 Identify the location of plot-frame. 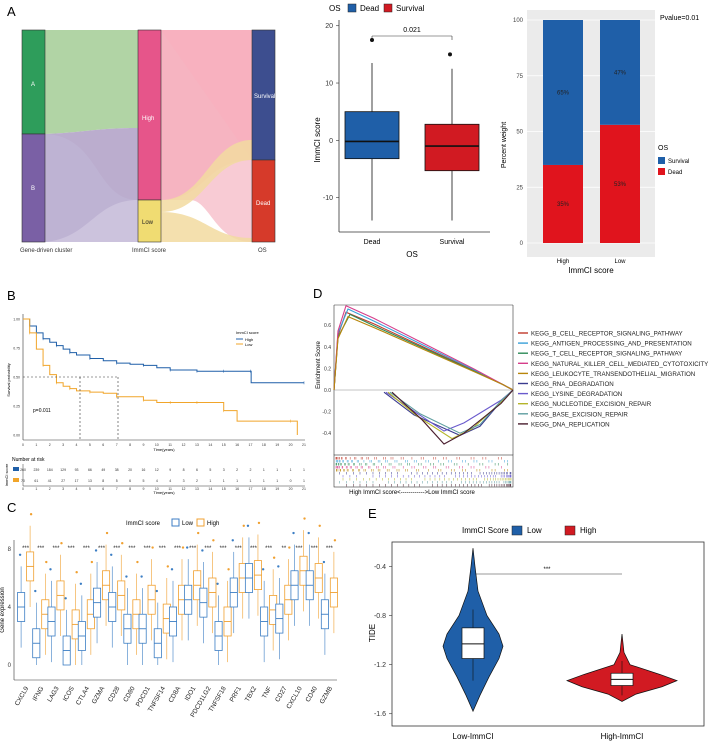
(548, 634).